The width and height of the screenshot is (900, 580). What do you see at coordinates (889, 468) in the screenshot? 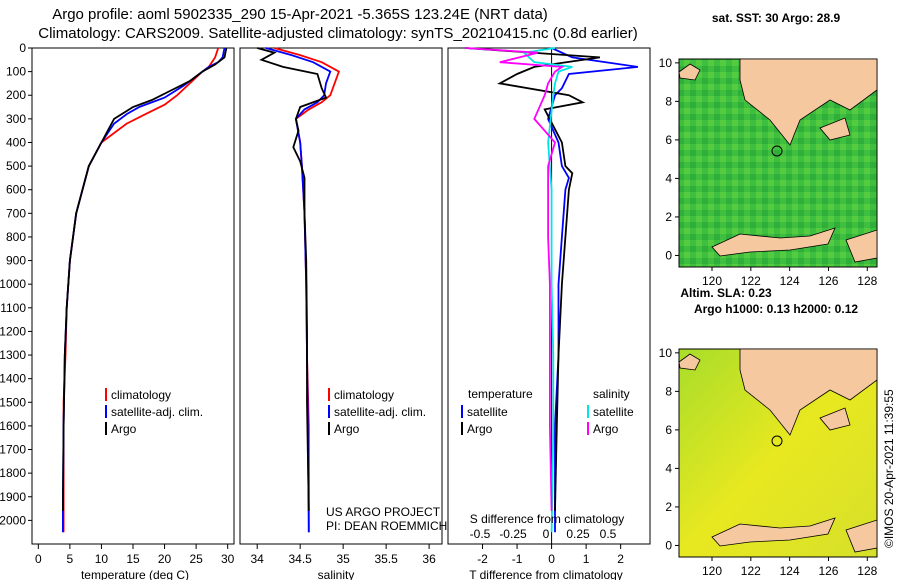
I see `imos-watermark: ©IMOS 20-Apr-2021 11:39:55` at bounding box center [889, 468].